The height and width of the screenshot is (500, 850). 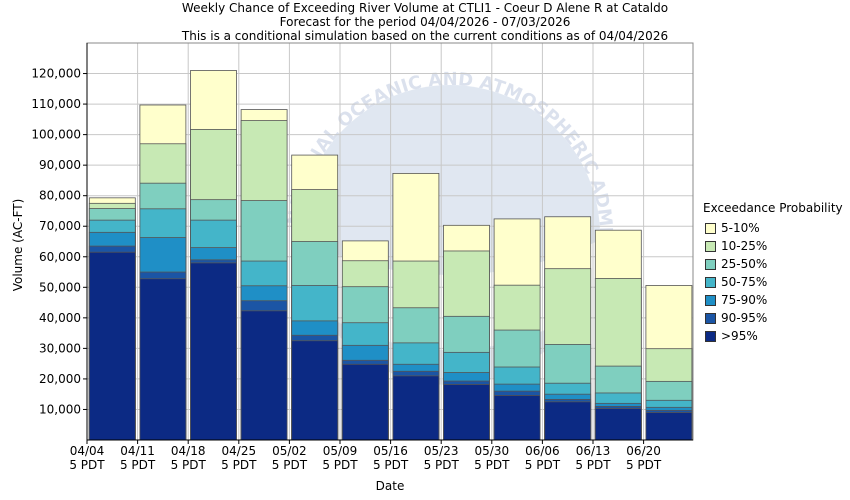 I want to click on y-tick-label: 50,000, so click(x=60, y=287).